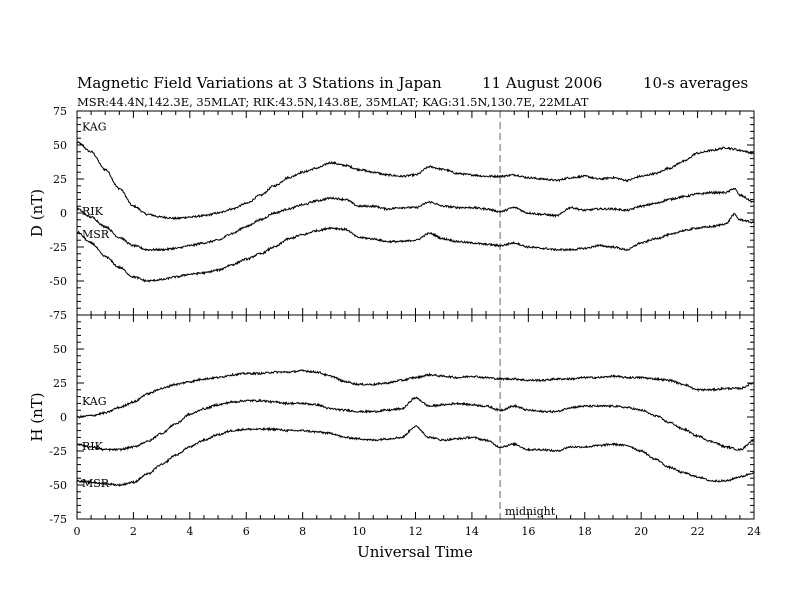 This screenshot has width=792, height=612. I want to click on bottom-series-msr-line, so click(415, 456).